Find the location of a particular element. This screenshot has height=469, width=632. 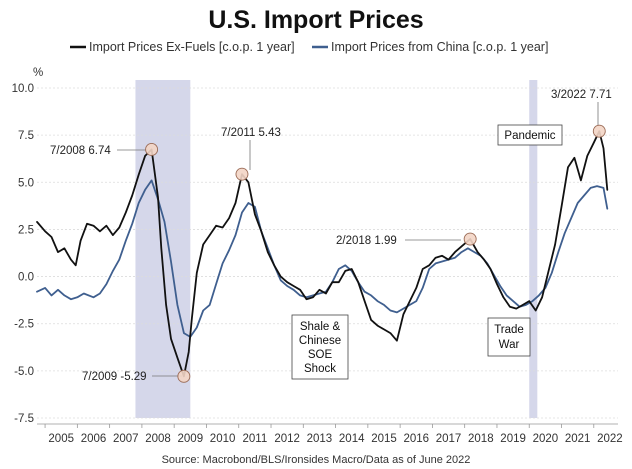

textbox-line: Pandemic is located at coordinates (529, 136).